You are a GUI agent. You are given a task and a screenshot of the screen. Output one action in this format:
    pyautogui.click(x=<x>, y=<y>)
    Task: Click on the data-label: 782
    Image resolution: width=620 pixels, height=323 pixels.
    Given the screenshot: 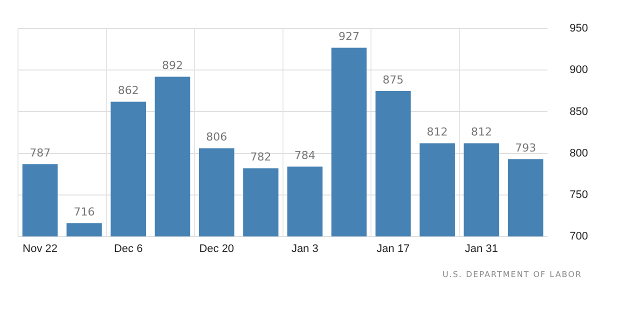 What is the action you would take?
    pyautogui.click(x=261, y=157)
    